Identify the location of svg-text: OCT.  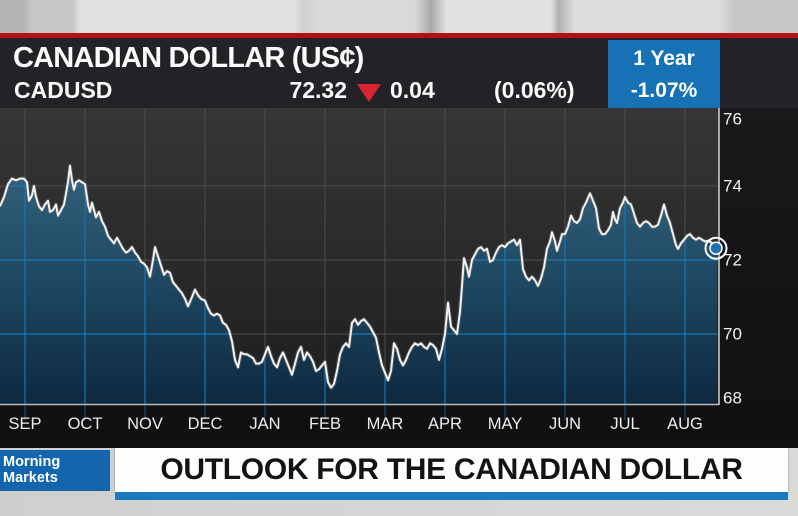
(85, 424).